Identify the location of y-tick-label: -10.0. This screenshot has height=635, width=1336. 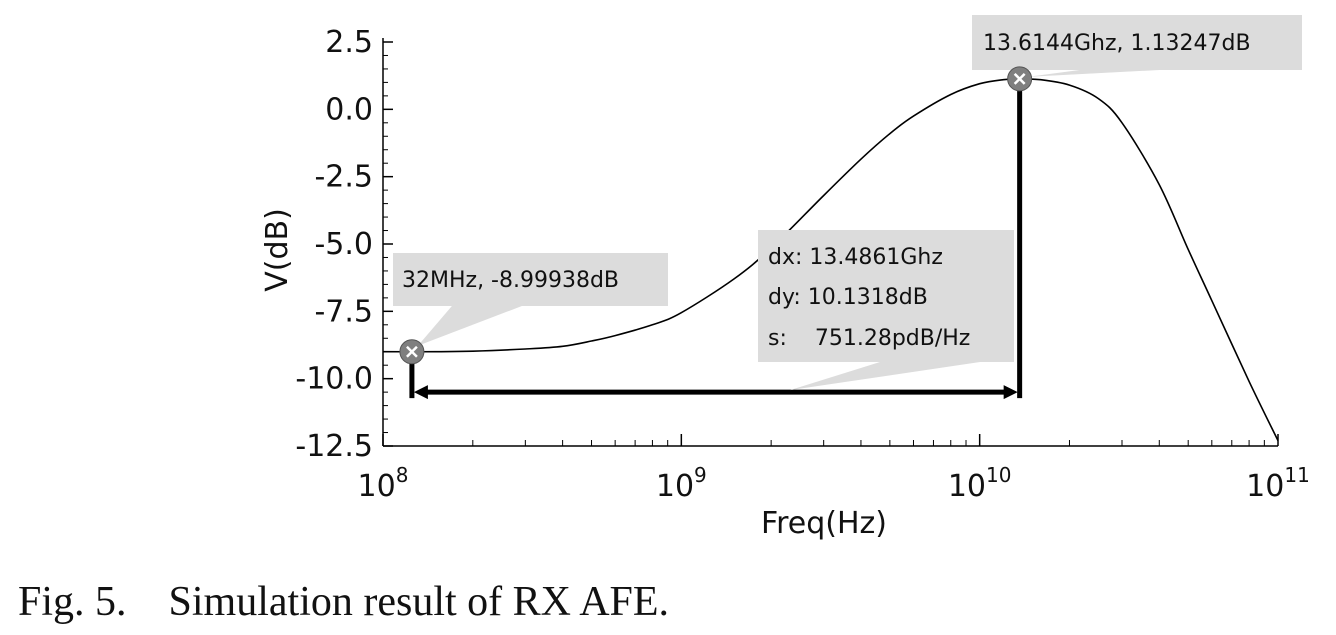
(334, 379).